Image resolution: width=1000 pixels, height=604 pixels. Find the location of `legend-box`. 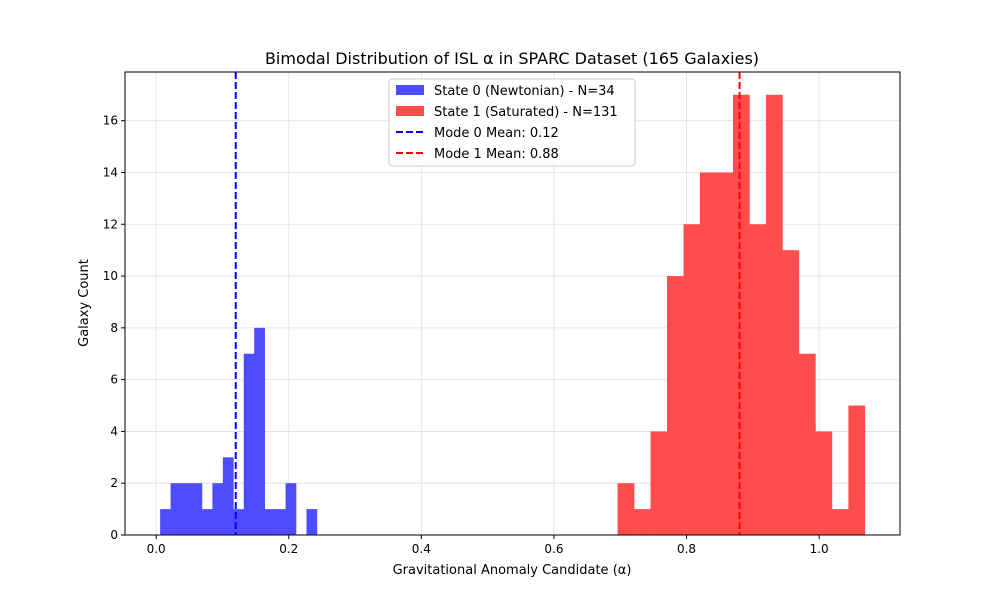

legend-box is located at coordinates (512, 122).